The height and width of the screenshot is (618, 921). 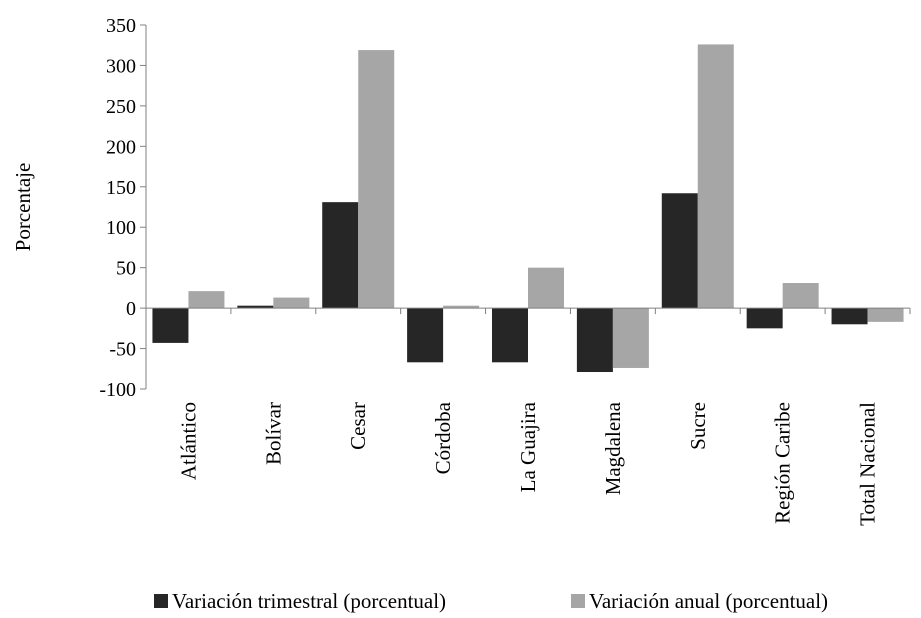 What do you see at coordinates (613, 448) in the screenshot?
I see `x-category-label: Magdalena` at bounding box center [613, 448].